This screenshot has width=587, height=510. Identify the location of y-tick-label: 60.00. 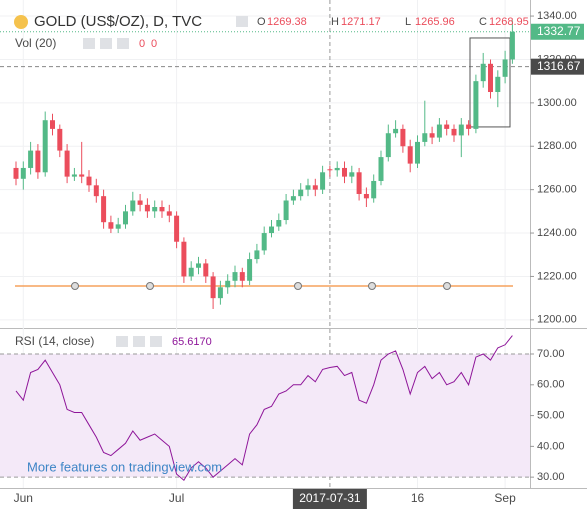
(551, 385).